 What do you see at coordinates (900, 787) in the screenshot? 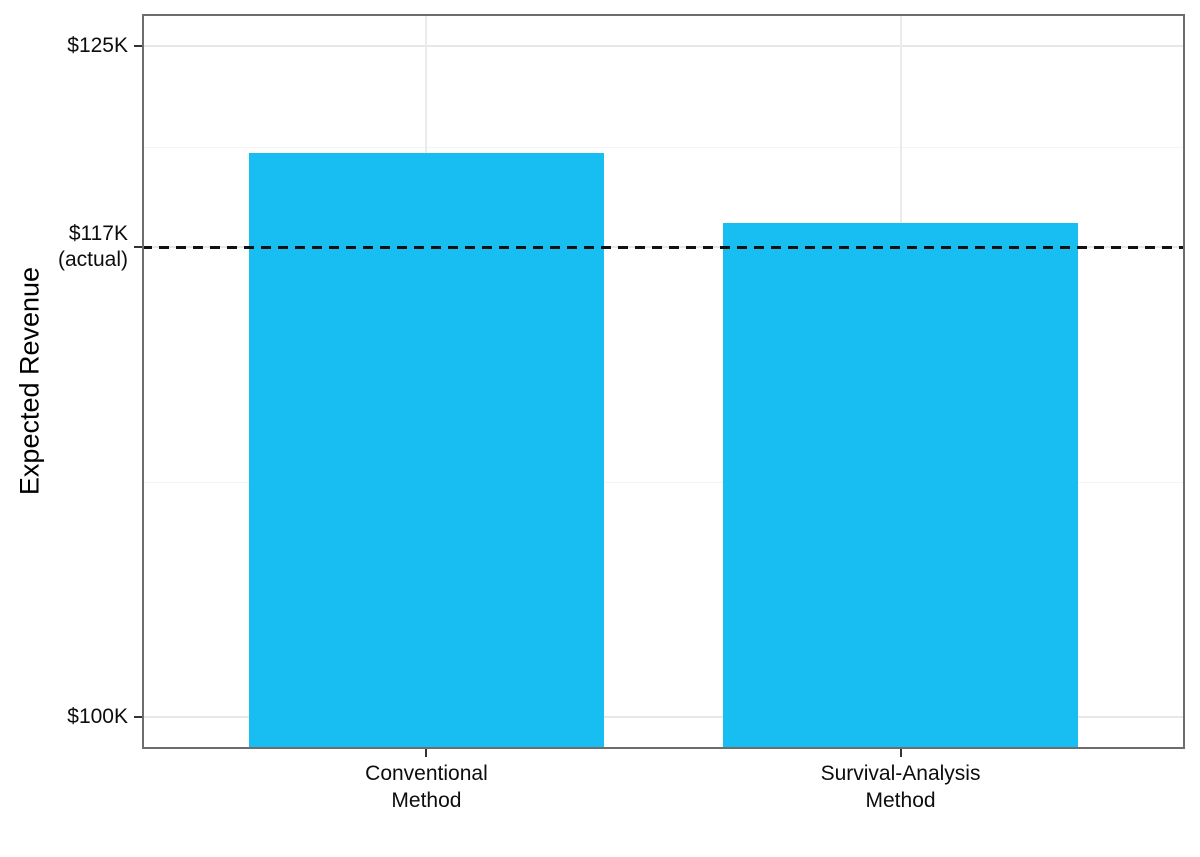
I see `x-category-label: Survival-Analysis Method` at bounding box center [900, 787].